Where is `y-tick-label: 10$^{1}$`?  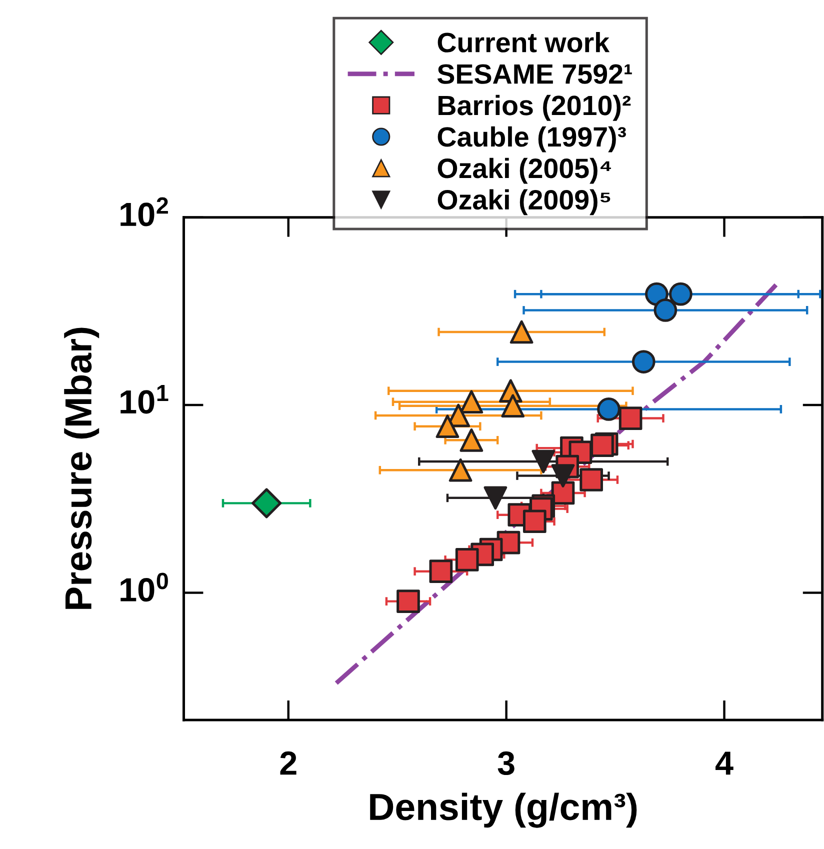
y-tick-label: 10$^{1}$ is located at coordinates (144, 399).